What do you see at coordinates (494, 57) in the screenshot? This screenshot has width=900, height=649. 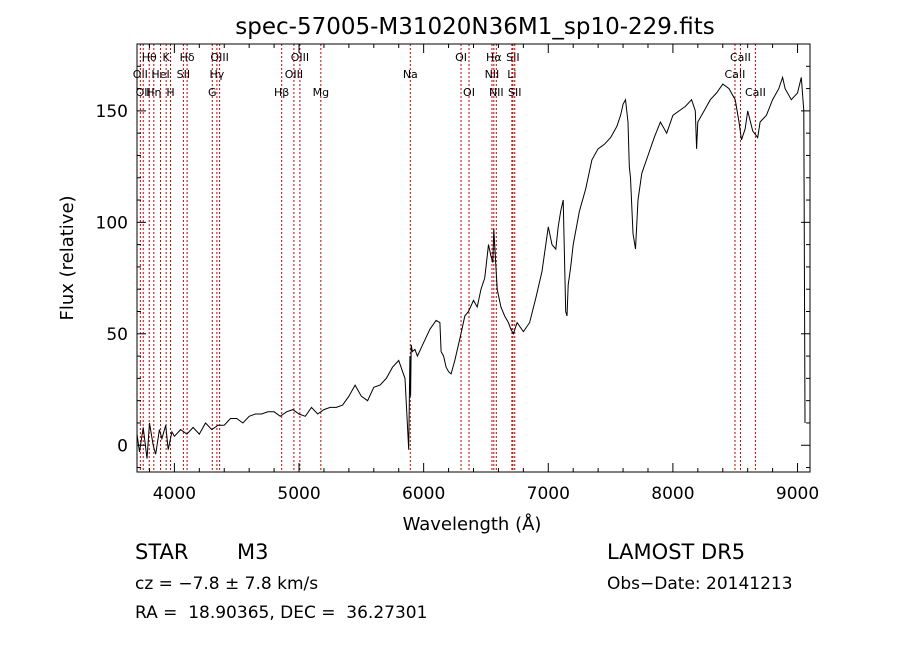 I see `spectral-line-label: Hα` at bounding box center [494, 57].